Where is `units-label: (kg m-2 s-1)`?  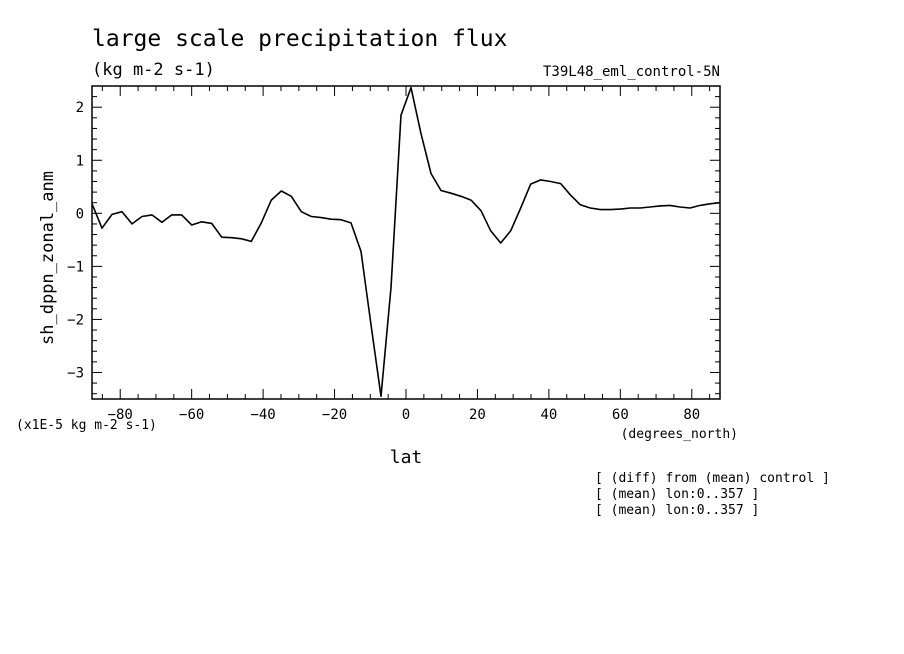 units-label: (kg m-2 s-1) is located at coordinates (153, 70).